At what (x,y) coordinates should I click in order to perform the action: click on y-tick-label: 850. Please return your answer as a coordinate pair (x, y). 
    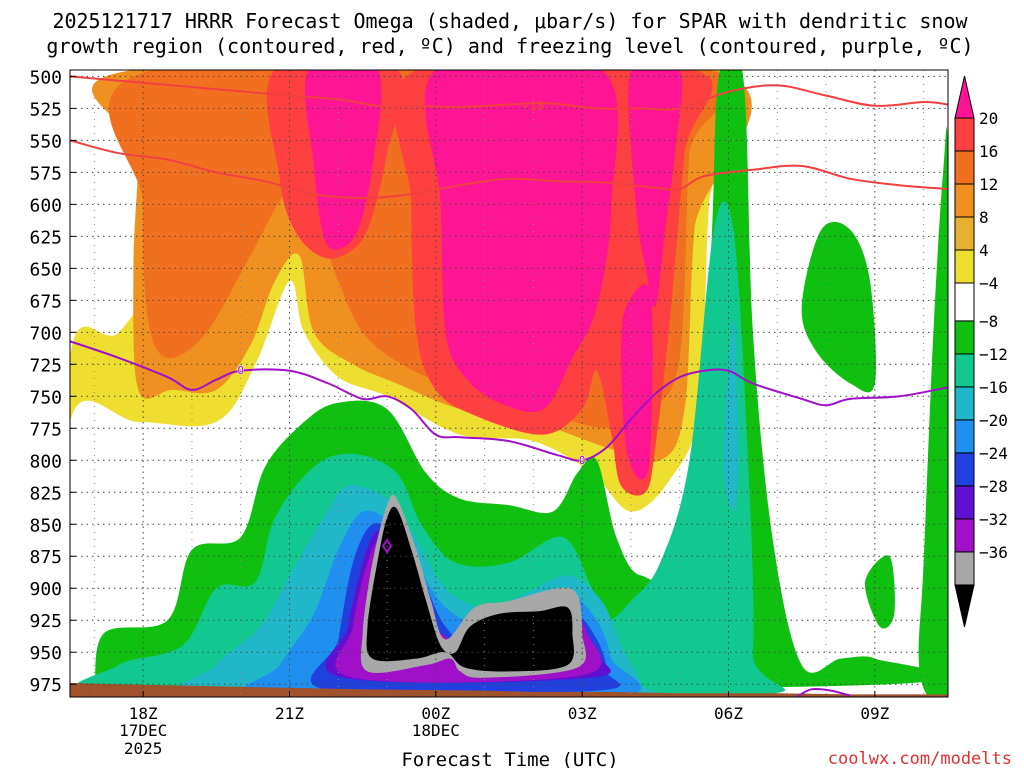
    Looking at the image, I should click on (45, 525).